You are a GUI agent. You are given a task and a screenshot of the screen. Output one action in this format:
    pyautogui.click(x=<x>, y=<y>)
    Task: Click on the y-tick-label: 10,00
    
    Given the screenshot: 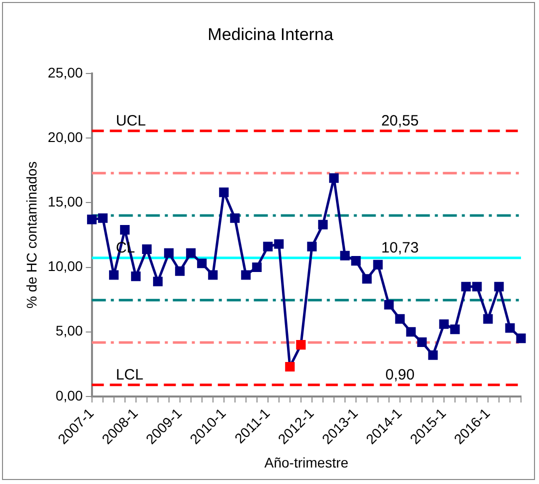 What is the action you would take?
    pyautogui.click(x=66, y=266)
    